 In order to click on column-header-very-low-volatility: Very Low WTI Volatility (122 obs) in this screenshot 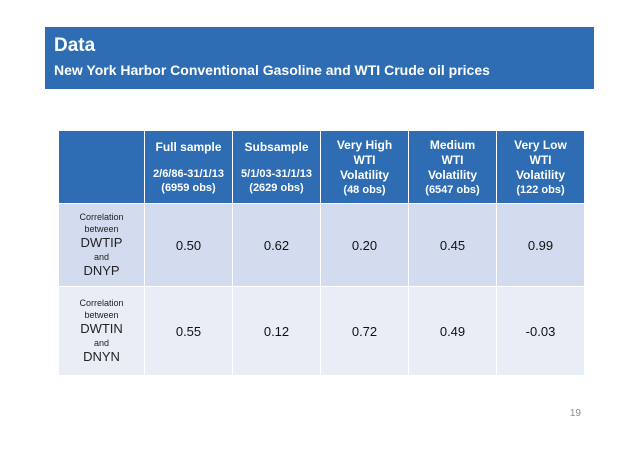, I will do `click(540, 167)`.